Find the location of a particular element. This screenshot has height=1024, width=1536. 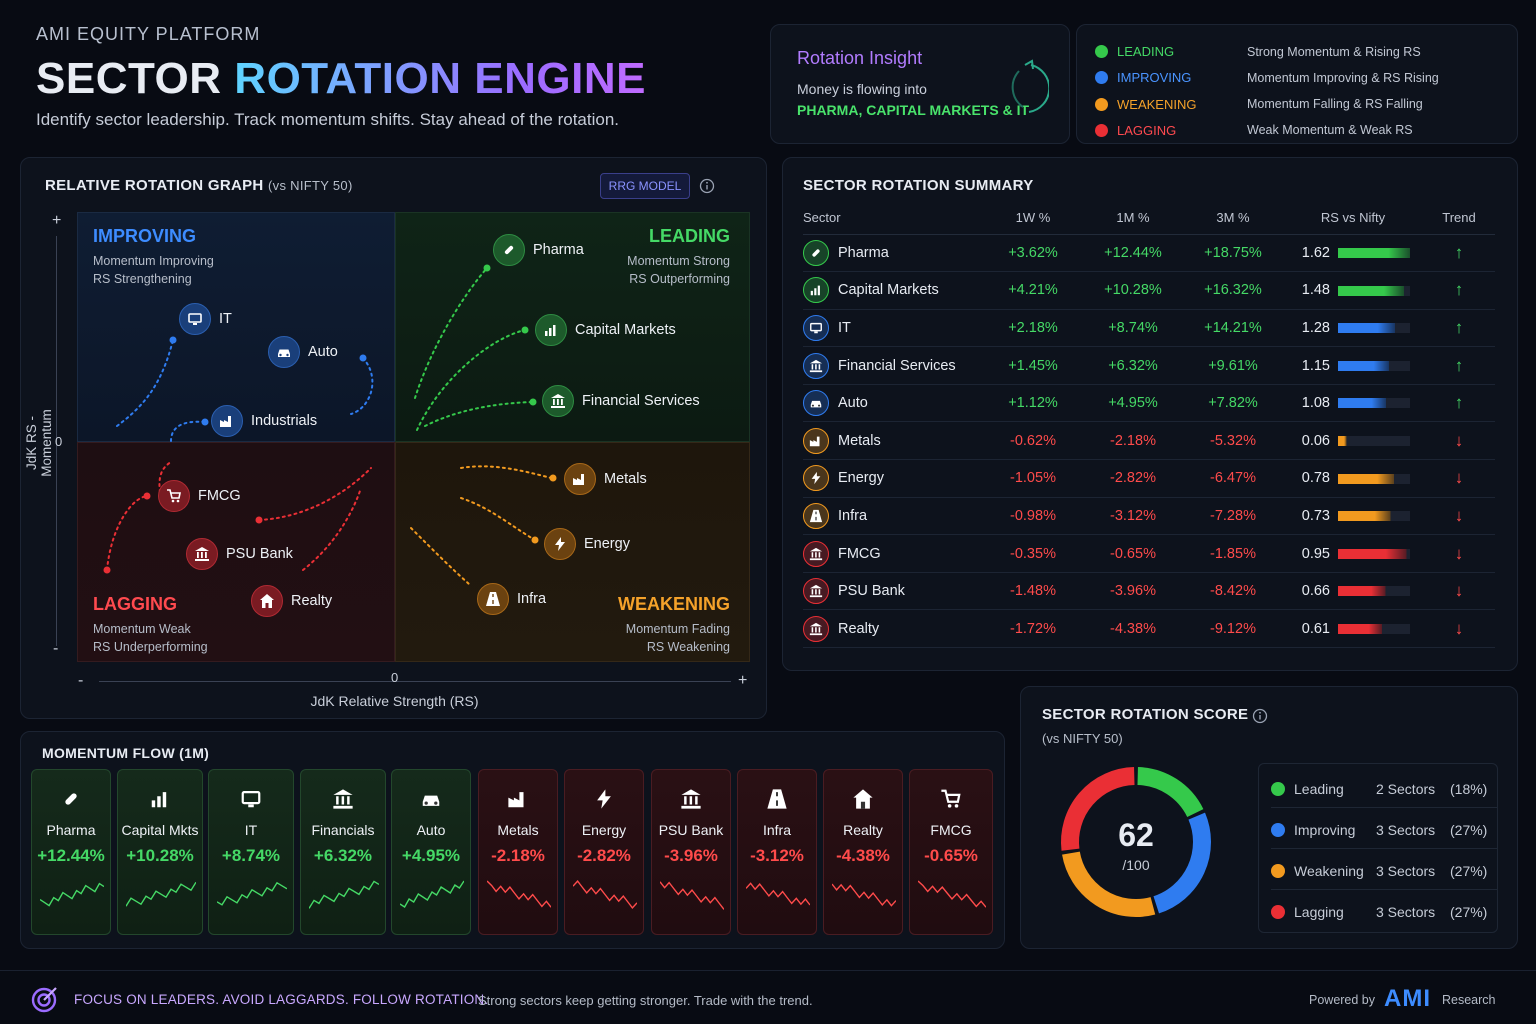

powered-by: Powered by is located at coordinates (1342, 1000).